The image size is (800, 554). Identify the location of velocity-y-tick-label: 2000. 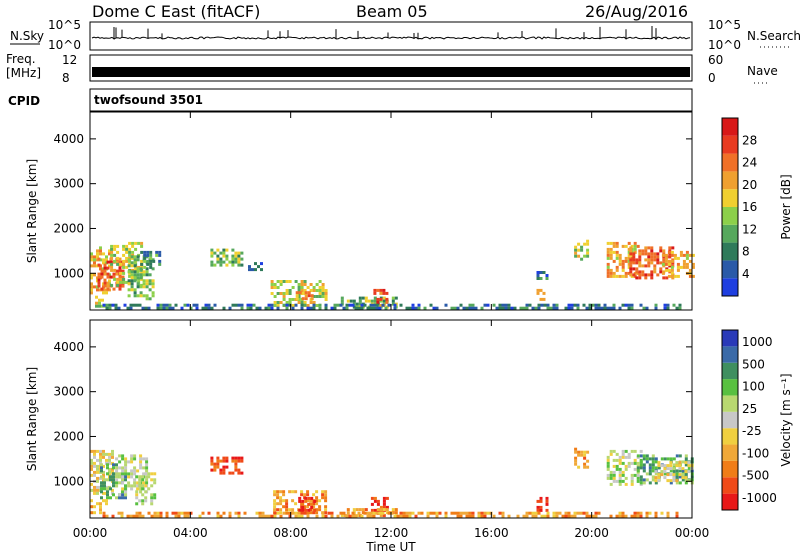
(68, 436).